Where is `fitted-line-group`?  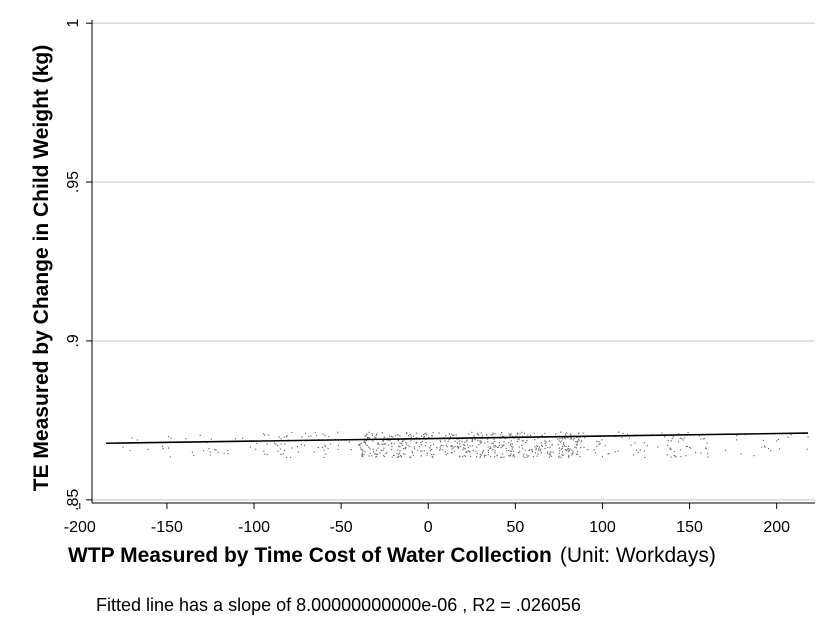 fitted-line-group is located at coordinates (457, 438).